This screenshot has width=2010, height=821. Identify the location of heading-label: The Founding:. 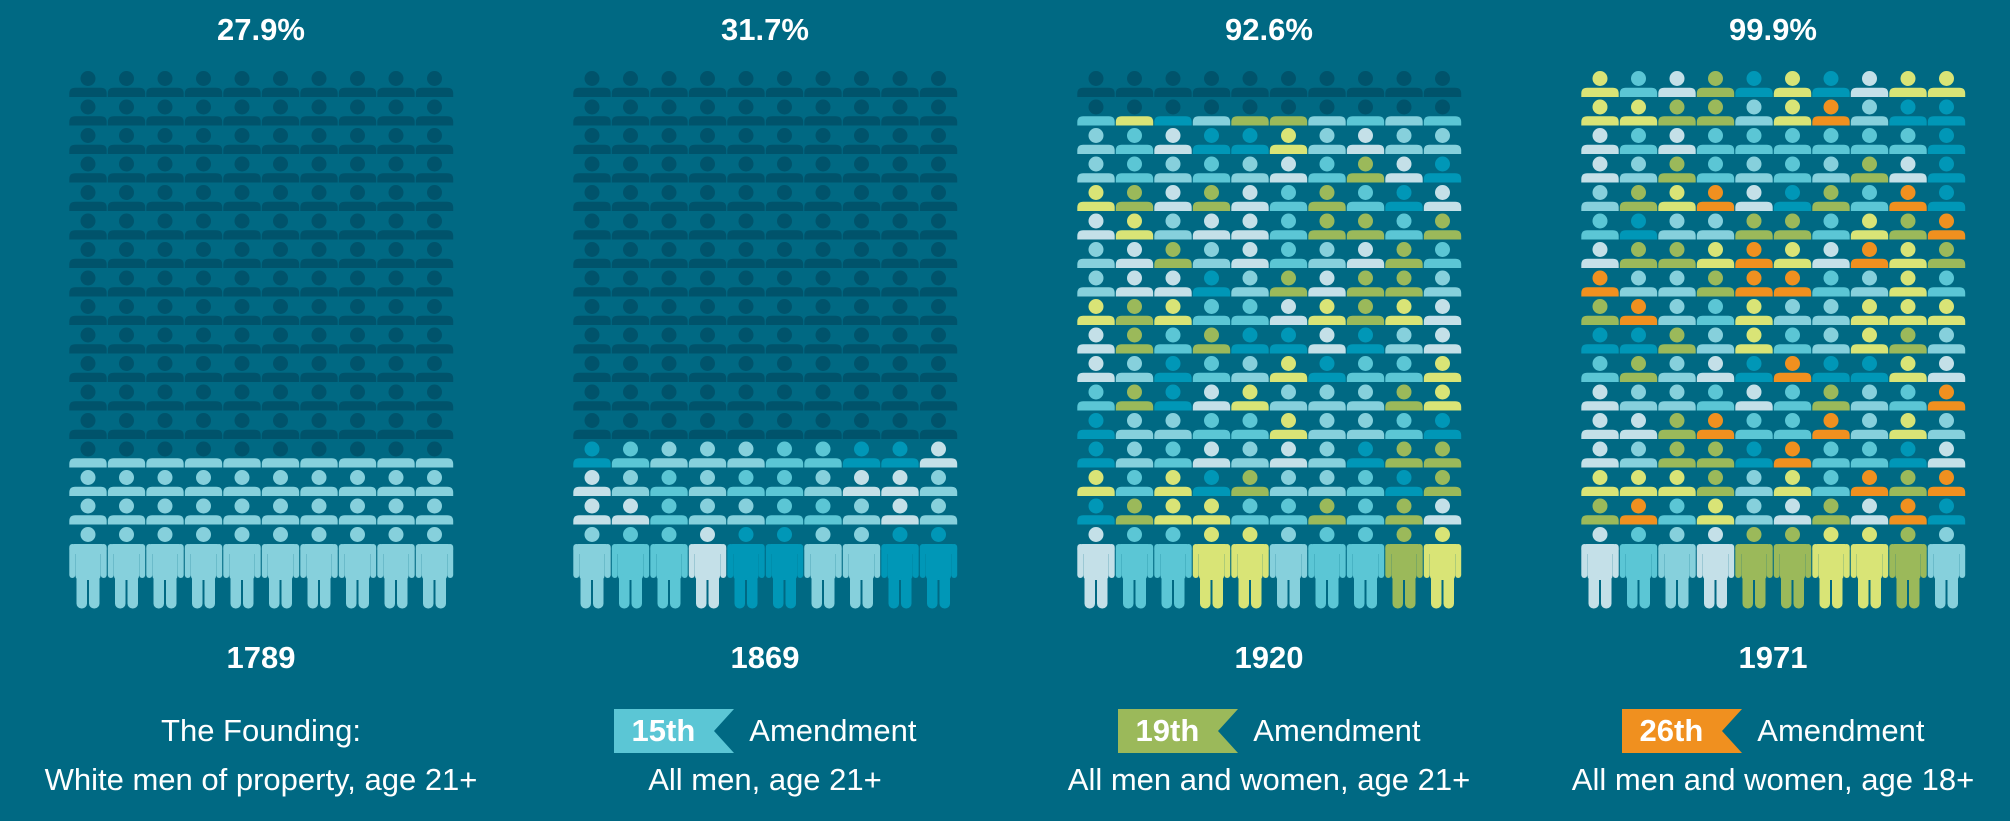
(261, 730).